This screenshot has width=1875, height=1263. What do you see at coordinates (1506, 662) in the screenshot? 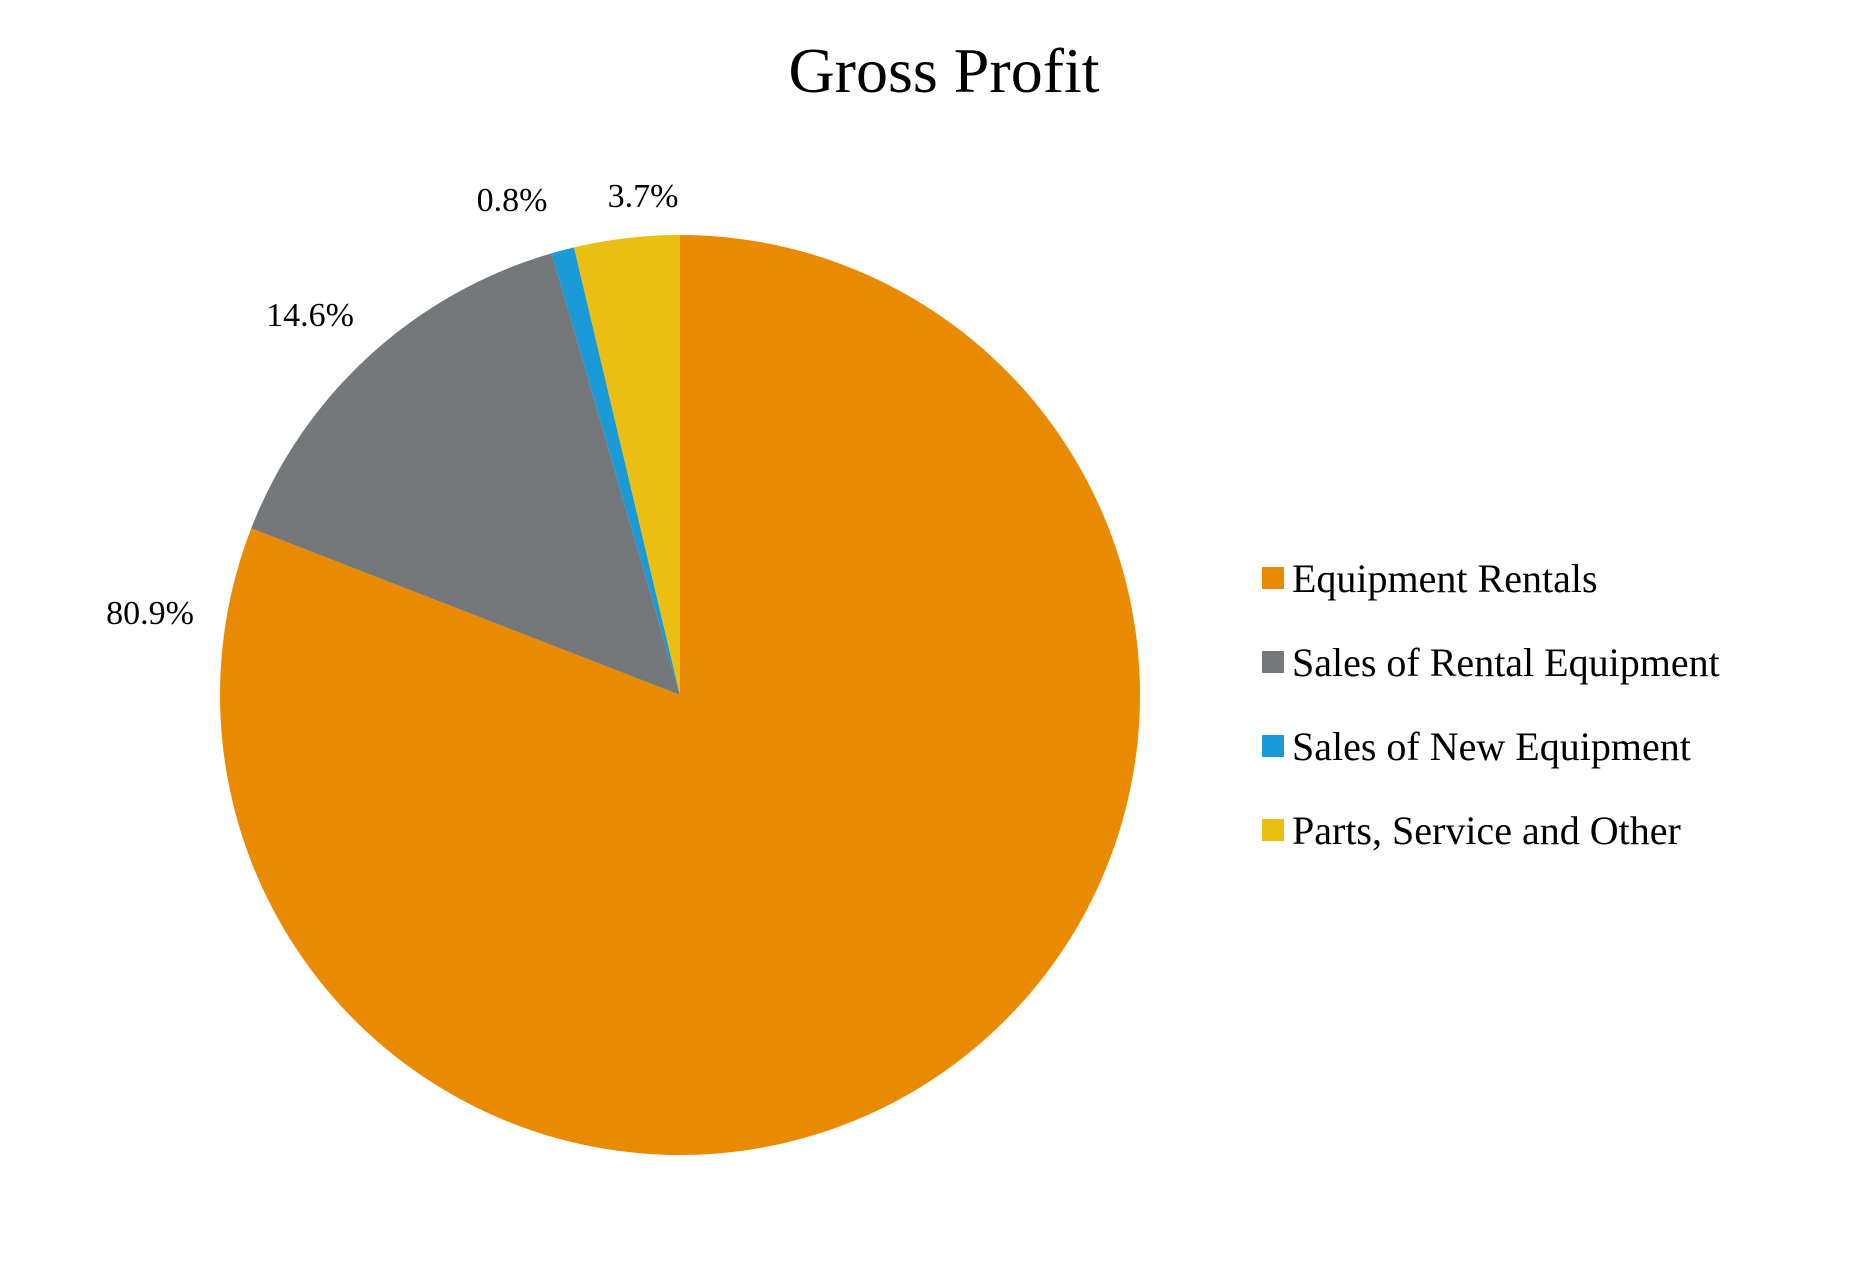
I see `legend-label-sales-of-rental-equipment: Sales of Rental Equipment` at bounding box center [1506, 662].